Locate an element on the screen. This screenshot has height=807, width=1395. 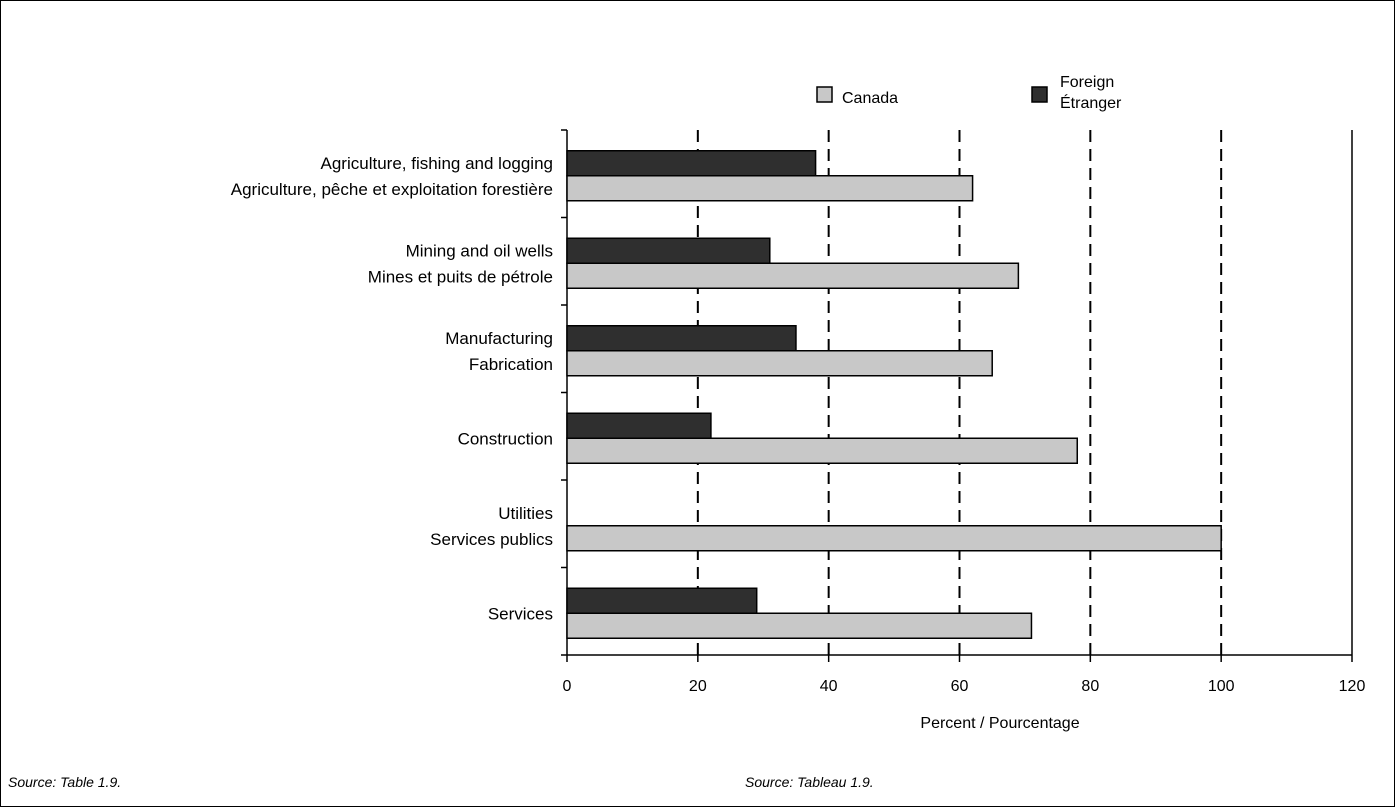
category-label-1-1: Mines et puits de pétrole is located at coordinates (460, 276).